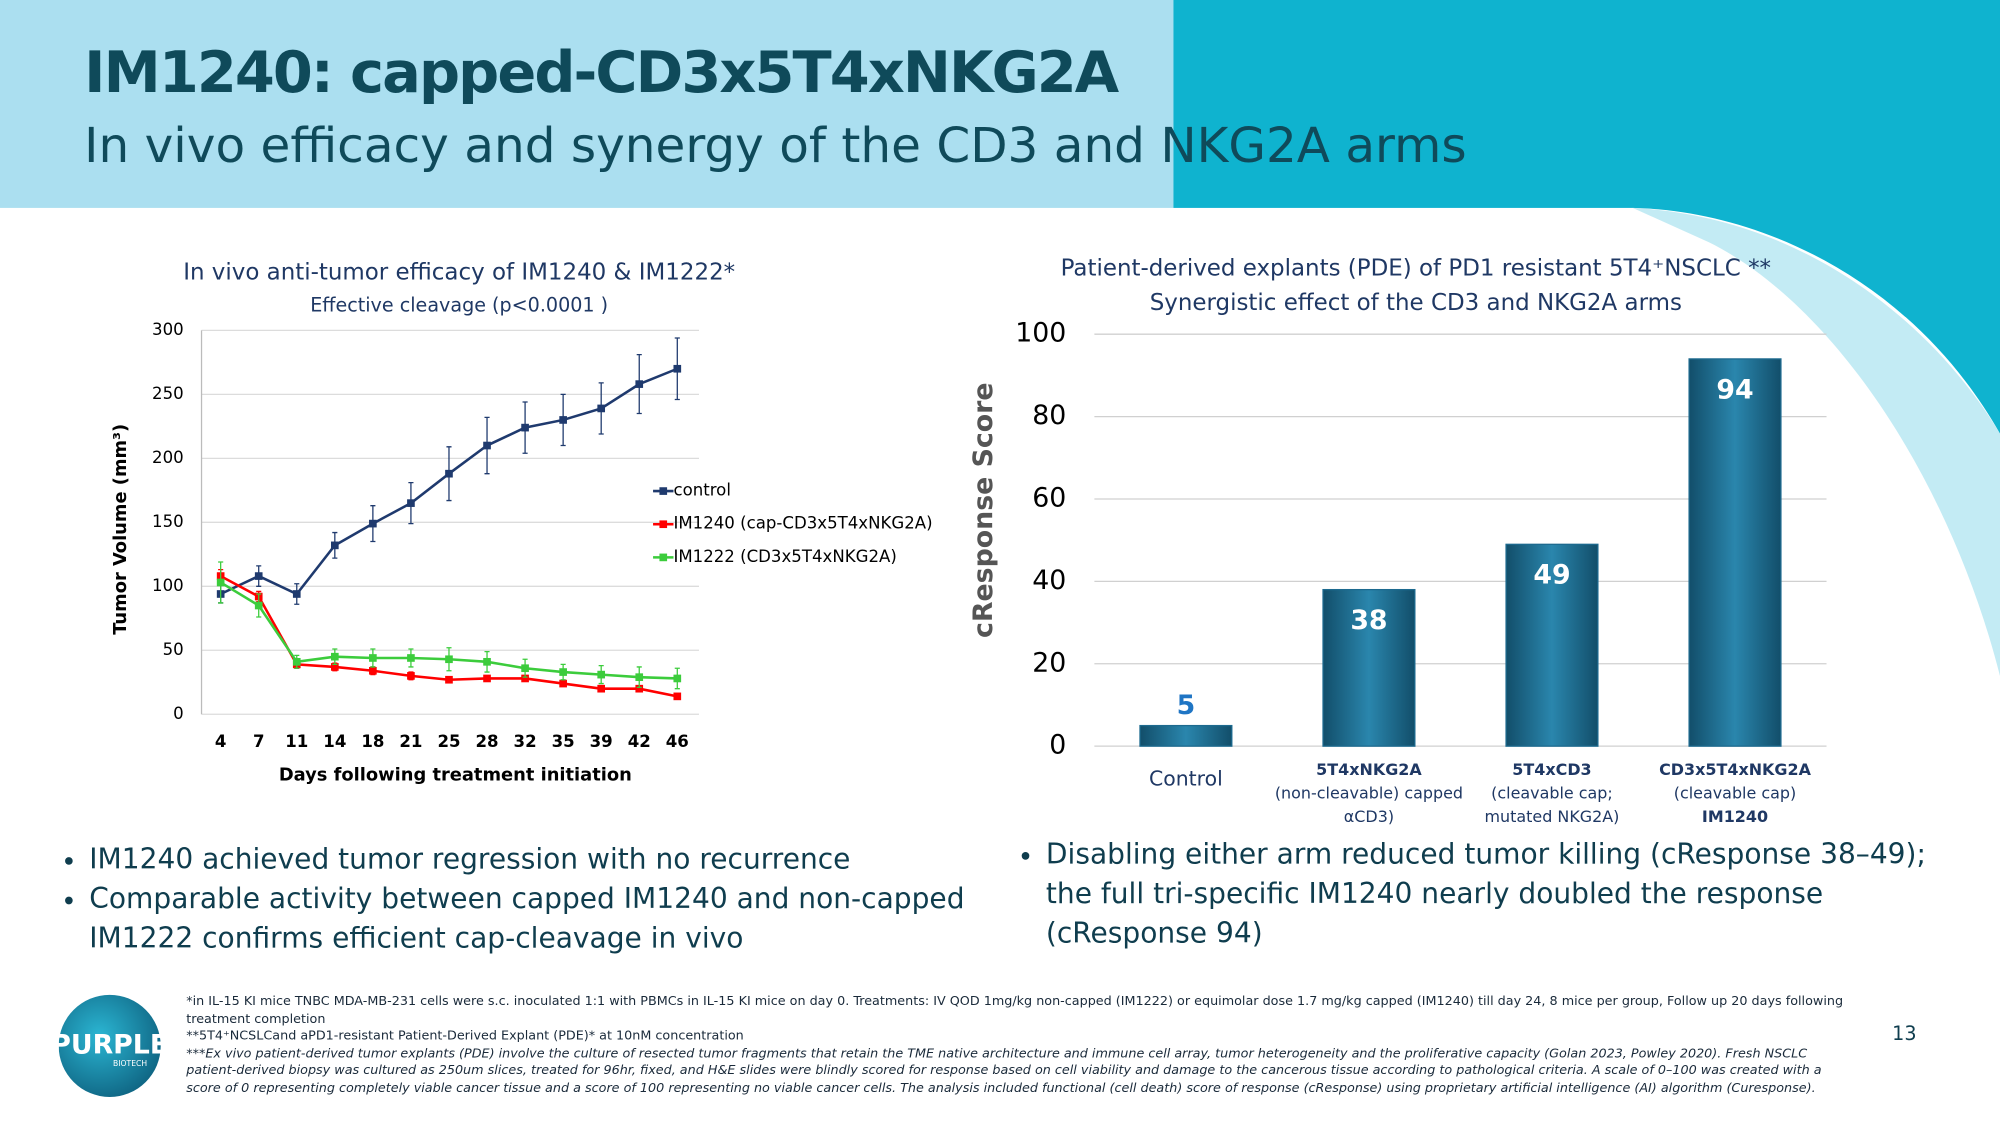 This screenshot has width=2000, height=1125. What do you see at coordinates (1735, 769) in the screenshot?
I see `x-tick-label: CD3x5T4xNKG2A` at bounding box center [1735, 769].